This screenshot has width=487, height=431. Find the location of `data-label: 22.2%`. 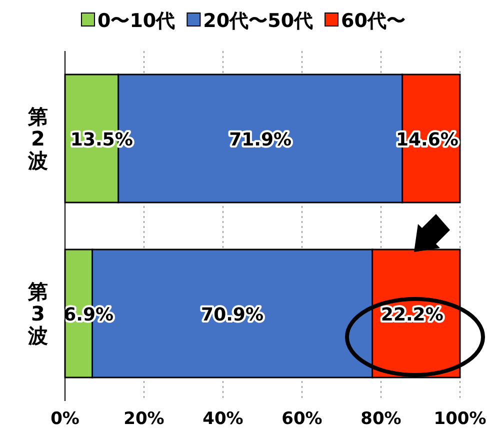

data-label: 22.2% is located at coordinates (412, 315).